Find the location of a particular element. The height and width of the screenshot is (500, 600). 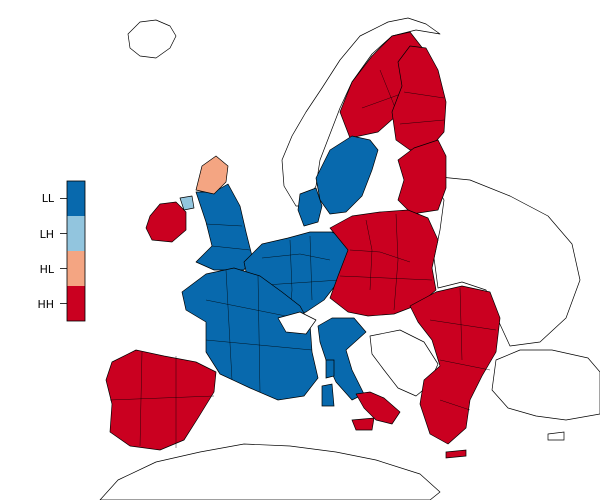

region-denmark is located at coordinates (310, 207).